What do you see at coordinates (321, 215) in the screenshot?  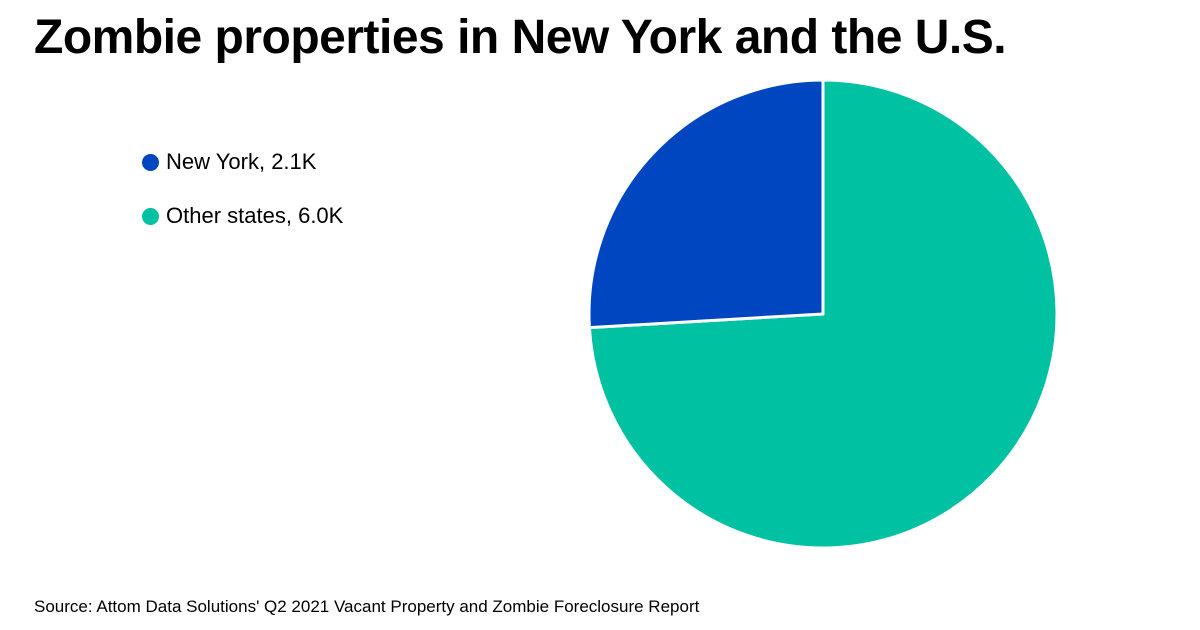 I see `legend-value-other-states: 6.0K` at bounding box center [321, 215].